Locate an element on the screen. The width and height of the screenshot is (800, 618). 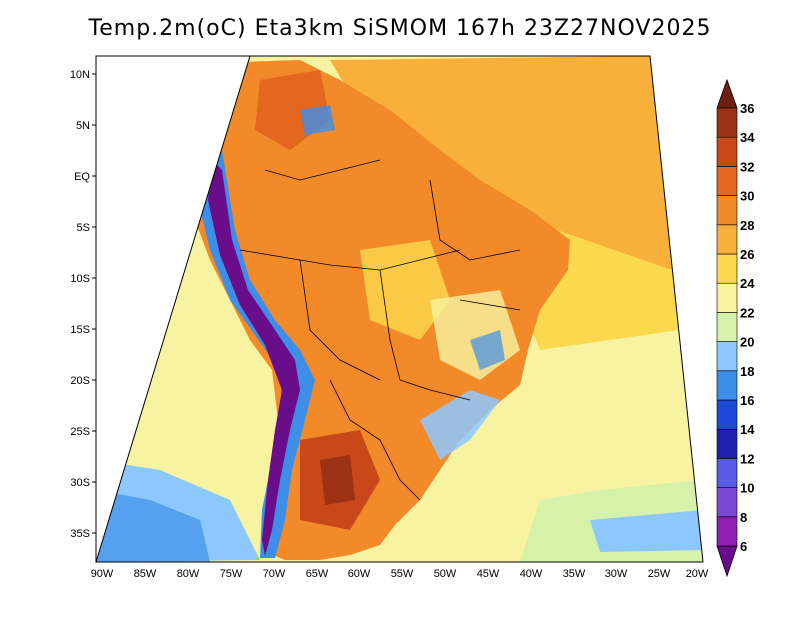
southeast-cold-patch is located at coordinates (487, 350).